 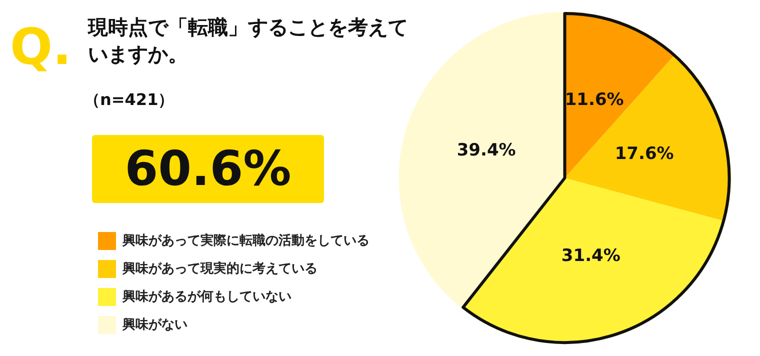 What do you see at coordinates (644, 154) in the screenshot?
I see `data-label: 17.6%` at bounding box center [644, 154].